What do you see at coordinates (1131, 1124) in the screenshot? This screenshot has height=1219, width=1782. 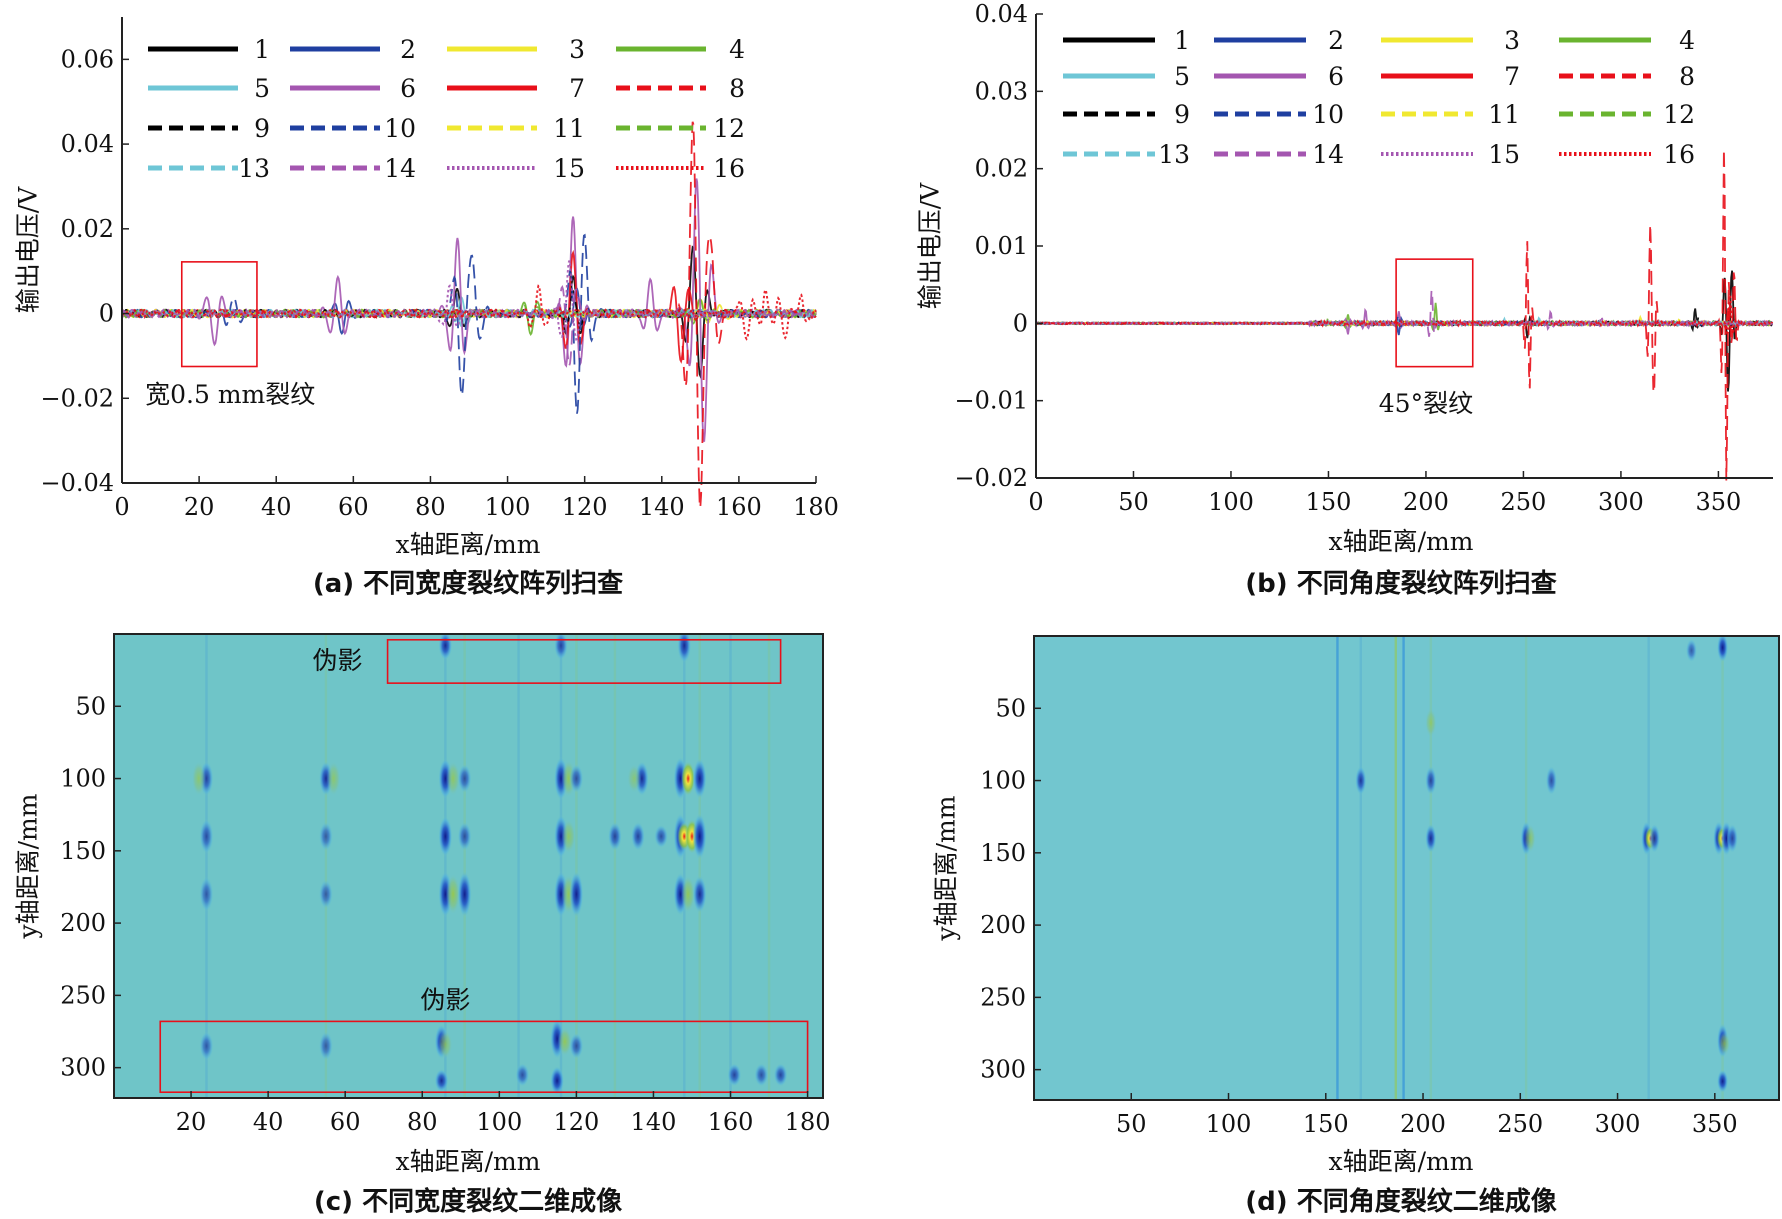 I see `x-tick-label: 50` at bounding box center [1131, 1124].